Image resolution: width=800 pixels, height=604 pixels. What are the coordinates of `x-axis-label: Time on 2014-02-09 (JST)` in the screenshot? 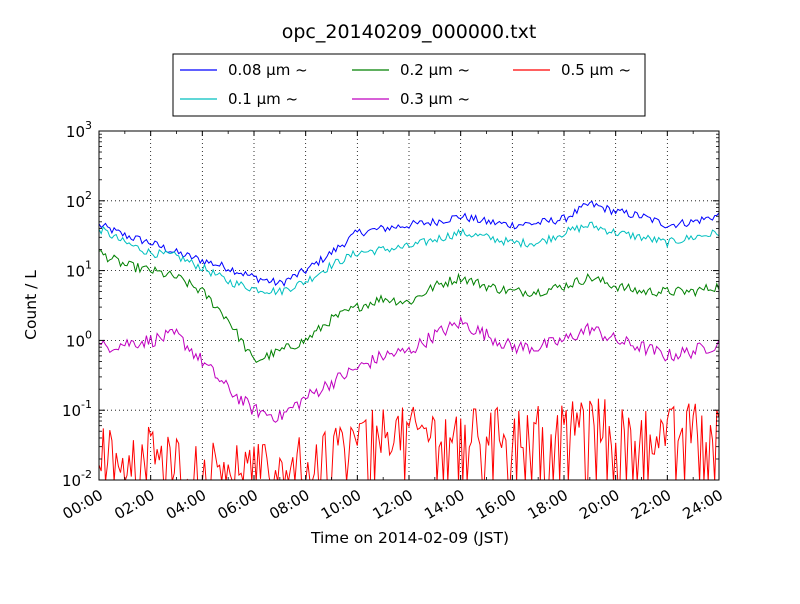 It's located at (409, 538).